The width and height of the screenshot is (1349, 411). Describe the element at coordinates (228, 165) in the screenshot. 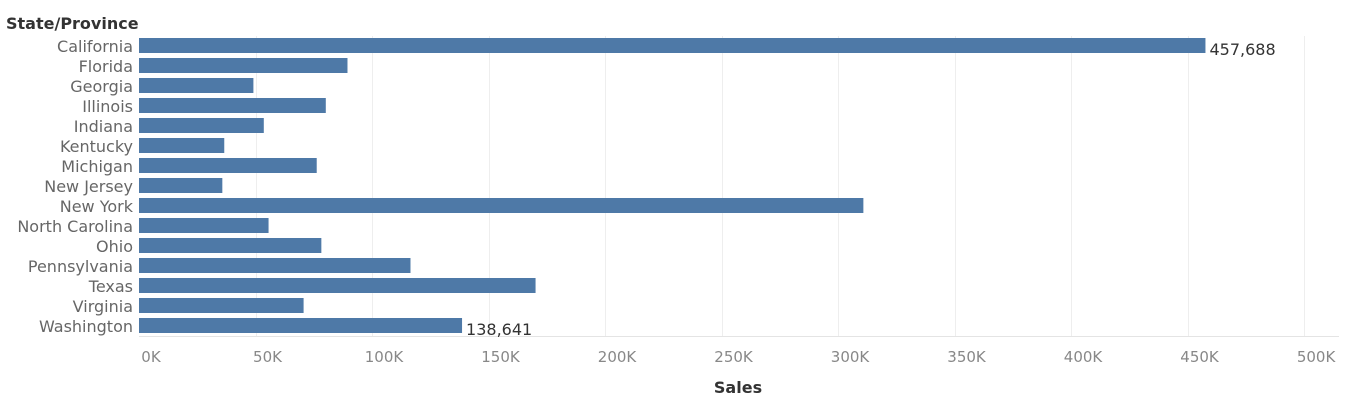

I see `bar-michigan` at that location.